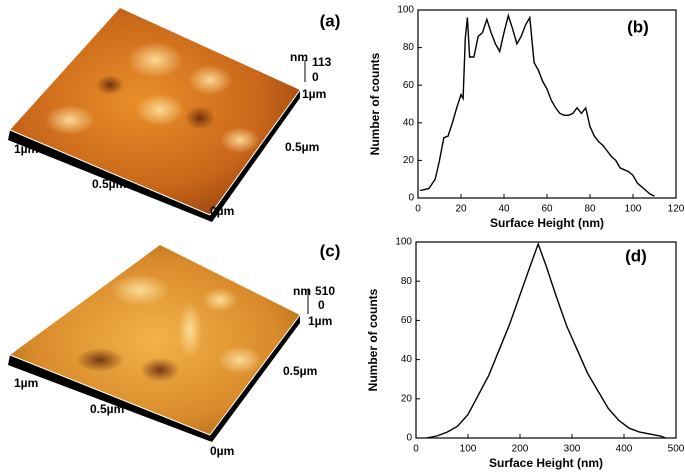  What do you see at coordinates (636, 255) in the screenshot?
I see `panel-label: (d)` at bounding box center [636, 255].